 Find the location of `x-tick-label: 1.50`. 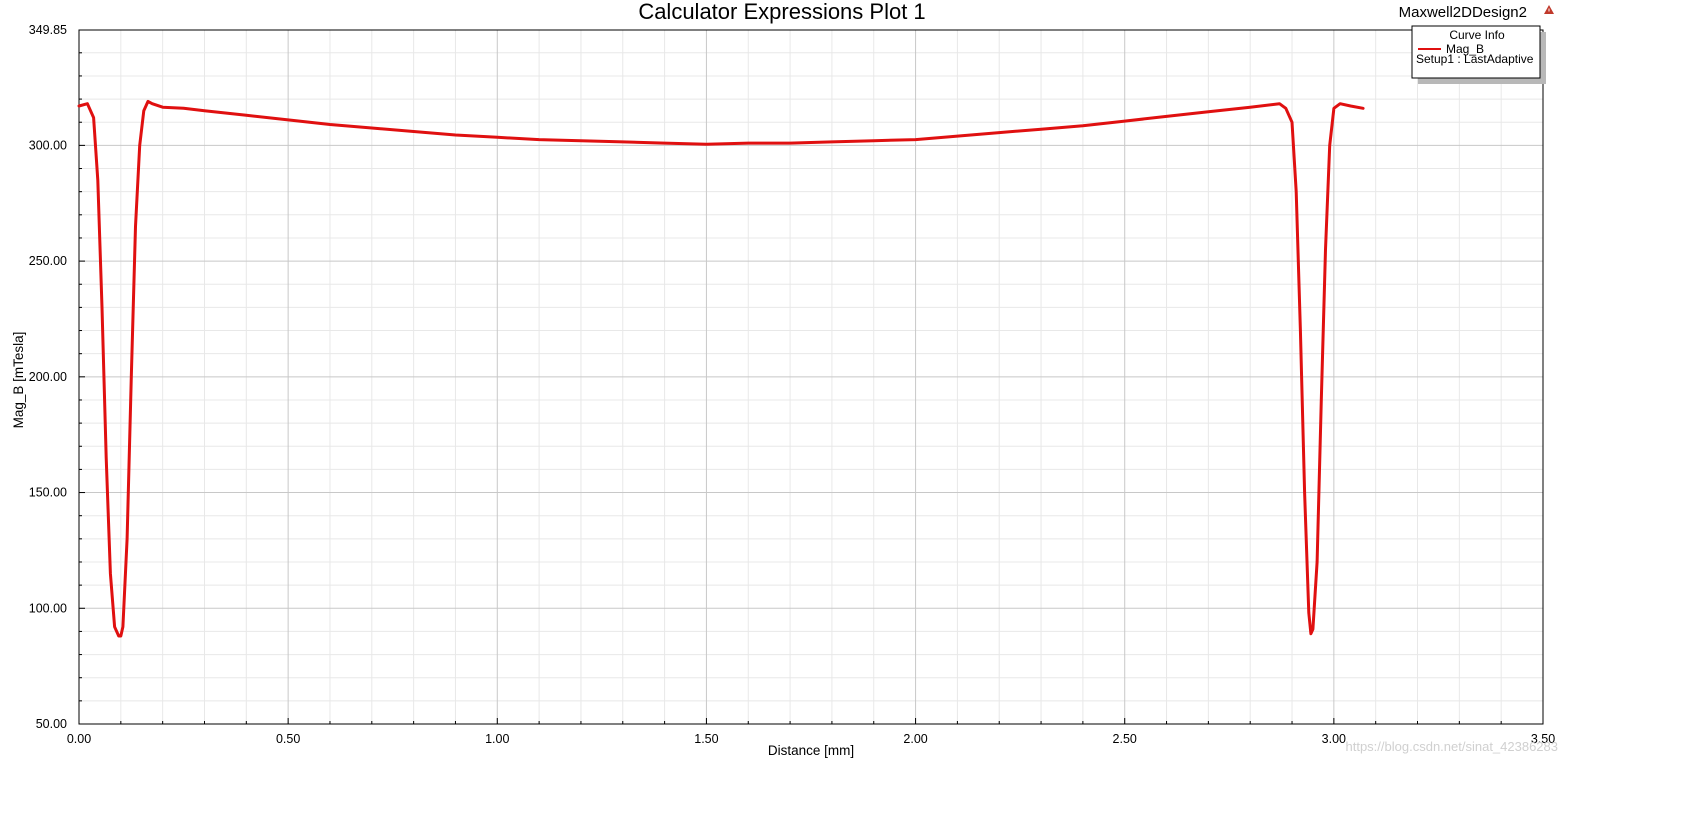

x-tick-label: 1.50 is located at coordinates (706, 739).